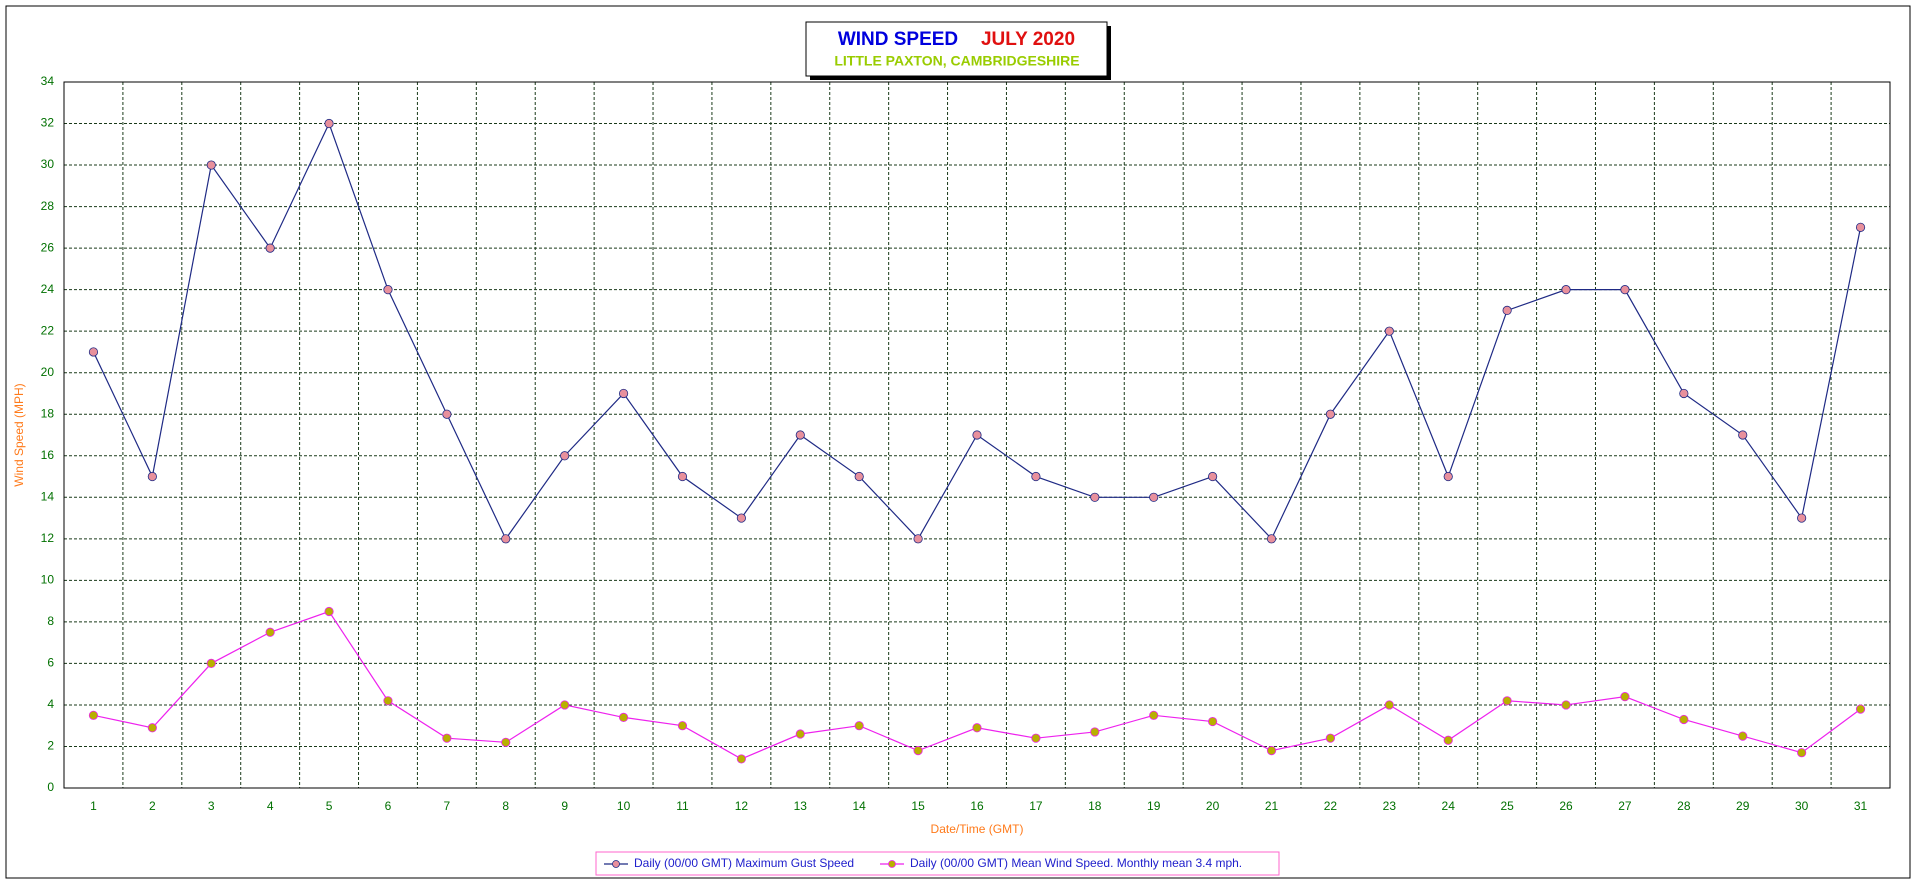 The image size is (1916, 884). I want to click on y-axis-label: Wind Speed (MPH), so click(19, 434).